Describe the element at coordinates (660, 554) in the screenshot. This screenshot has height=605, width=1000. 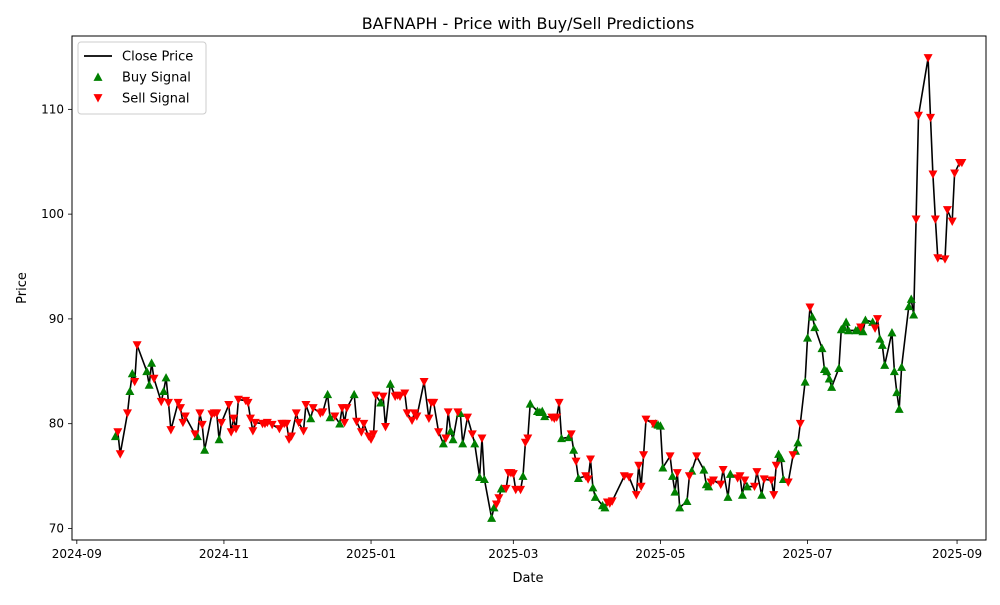
I see `x-tick-label: 2025-05` at that location.